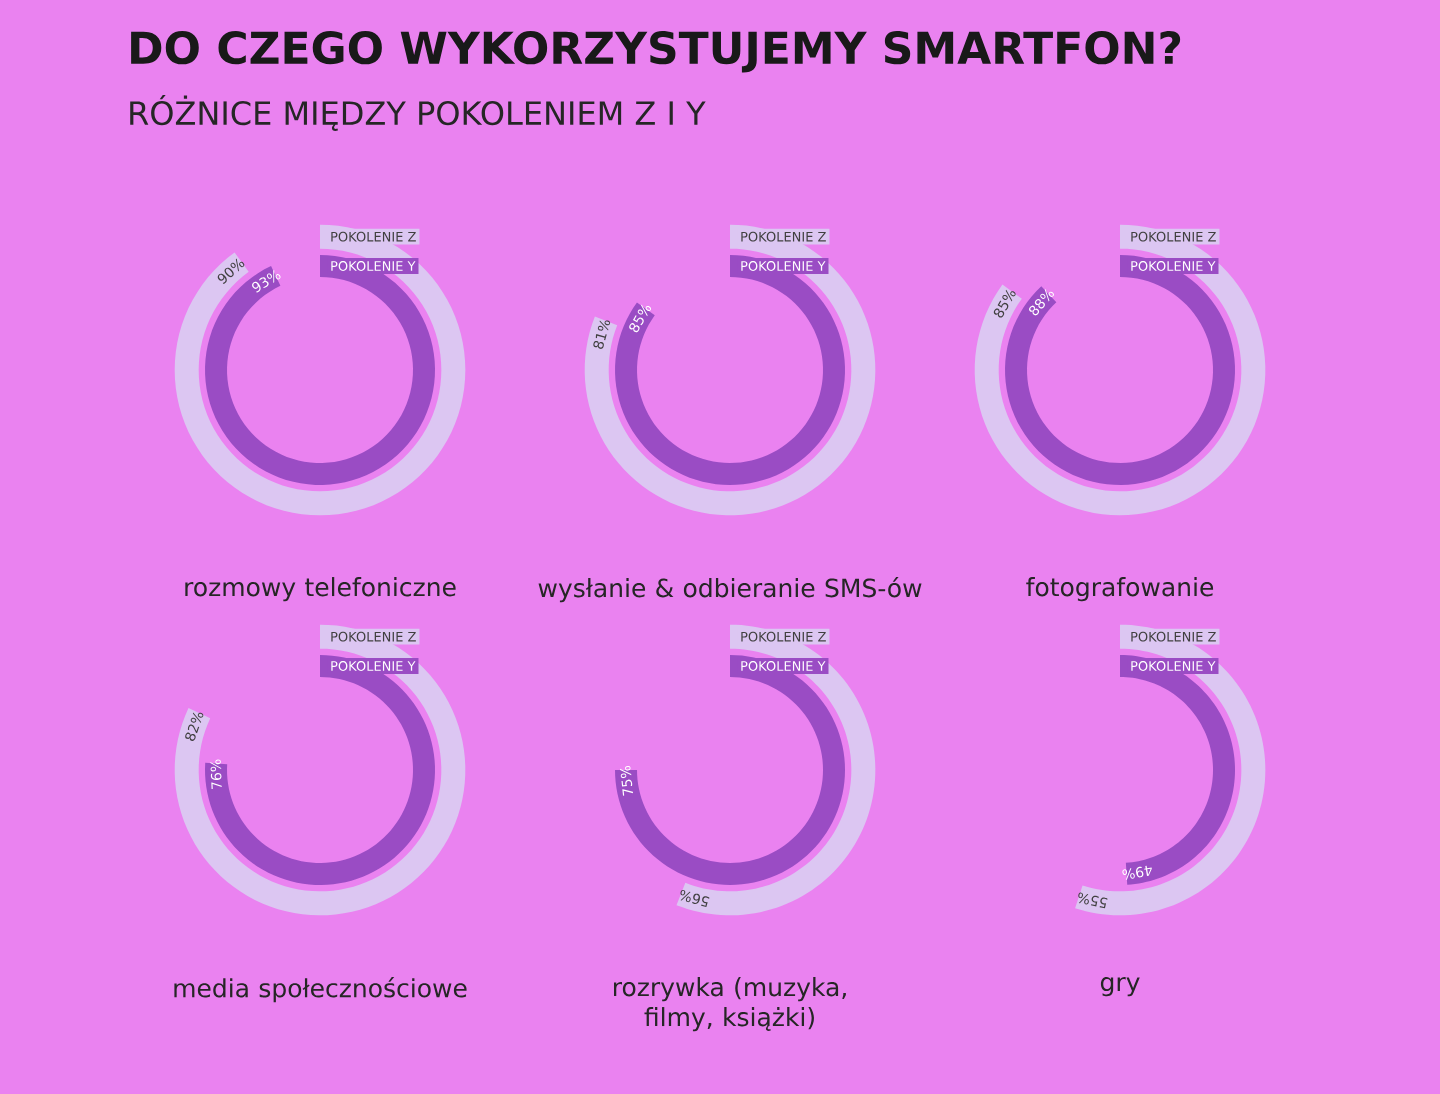 The height and width of the screenshot is (1094, 1440). I want to click on category-label: gry, so click(1120, 987).